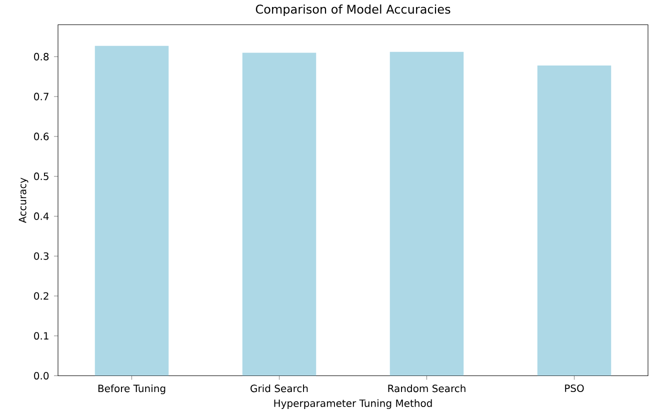 This screenshot has height=417, width=654. Describe the element at coordinates (41, 296) in the screenshot. I see `y-tick-label: 0.2` at that location.